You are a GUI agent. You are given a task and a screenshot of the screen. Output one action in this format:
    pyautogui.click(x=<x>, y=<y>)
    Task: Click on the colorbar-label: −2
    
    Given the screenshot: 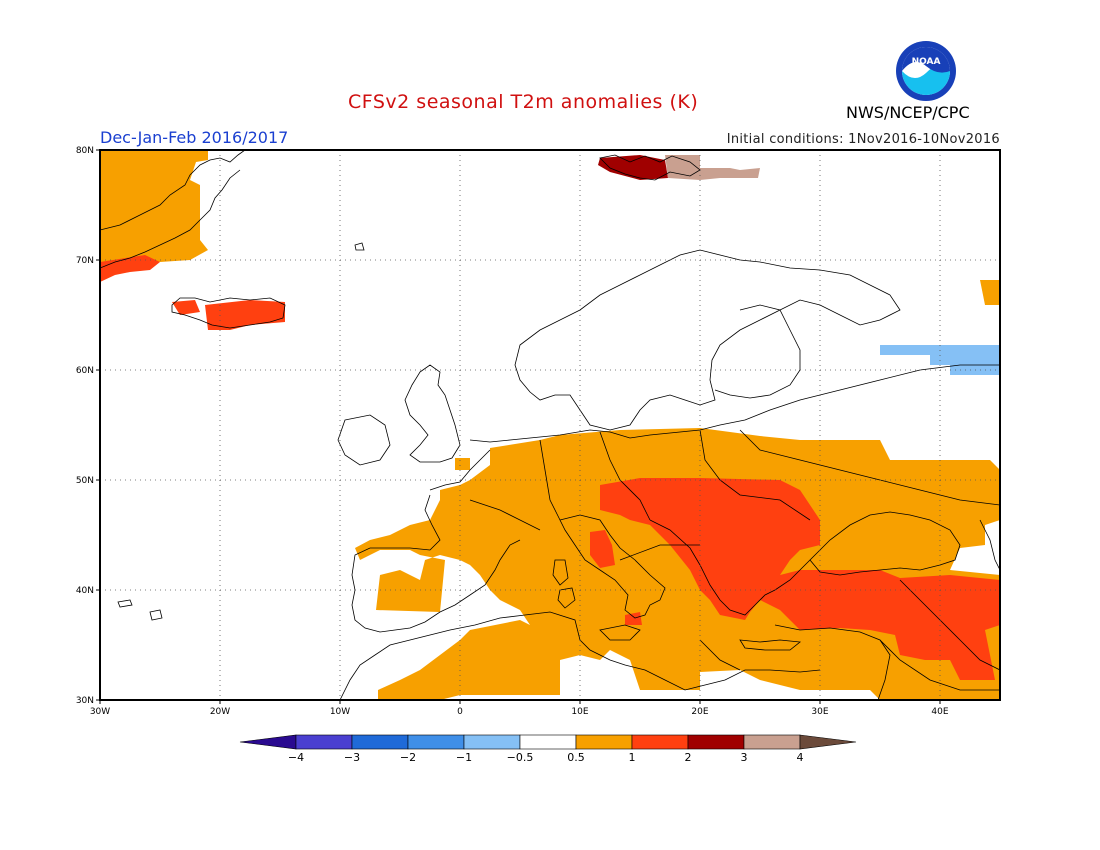 What is the action you would take?
    pyautogui.click(x=408, y=757)
    